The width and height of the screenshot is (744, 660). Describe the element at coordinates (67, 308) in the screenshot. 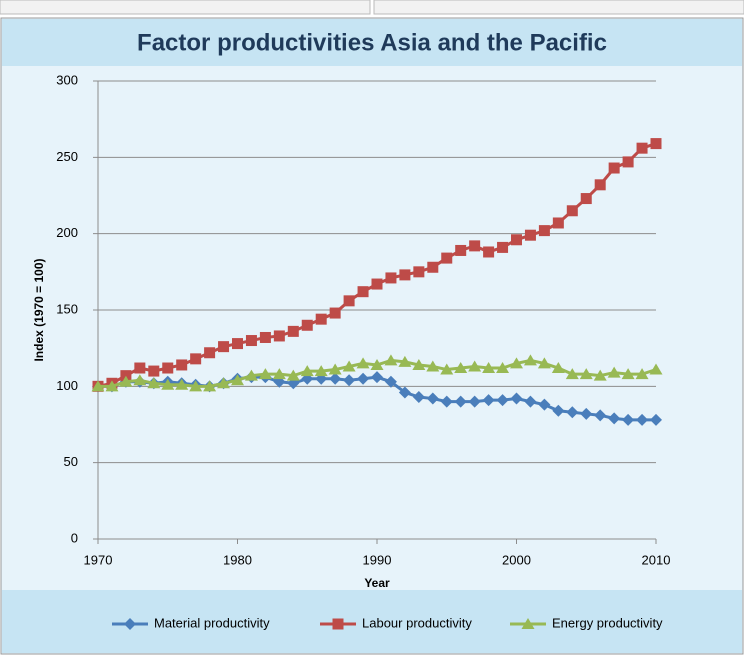

I see `y-tick-label: 150` at that location.